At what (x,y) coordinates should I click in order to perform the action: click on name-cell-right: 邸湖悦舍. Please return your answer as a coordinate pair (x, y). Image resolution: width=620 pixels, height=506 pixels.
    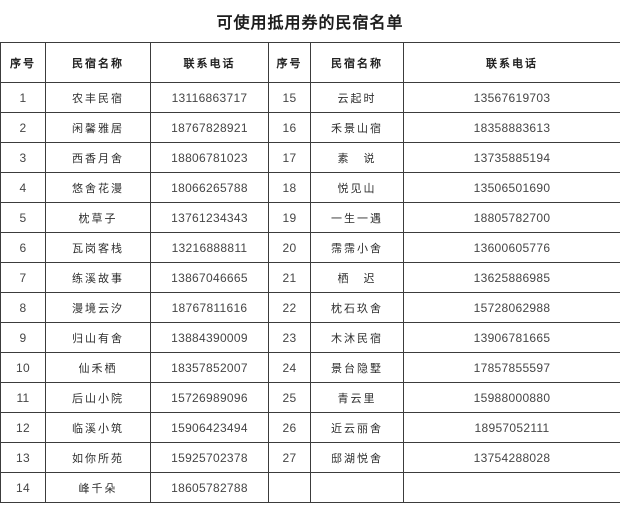
    Looking at the image, I should click on (357, 457).